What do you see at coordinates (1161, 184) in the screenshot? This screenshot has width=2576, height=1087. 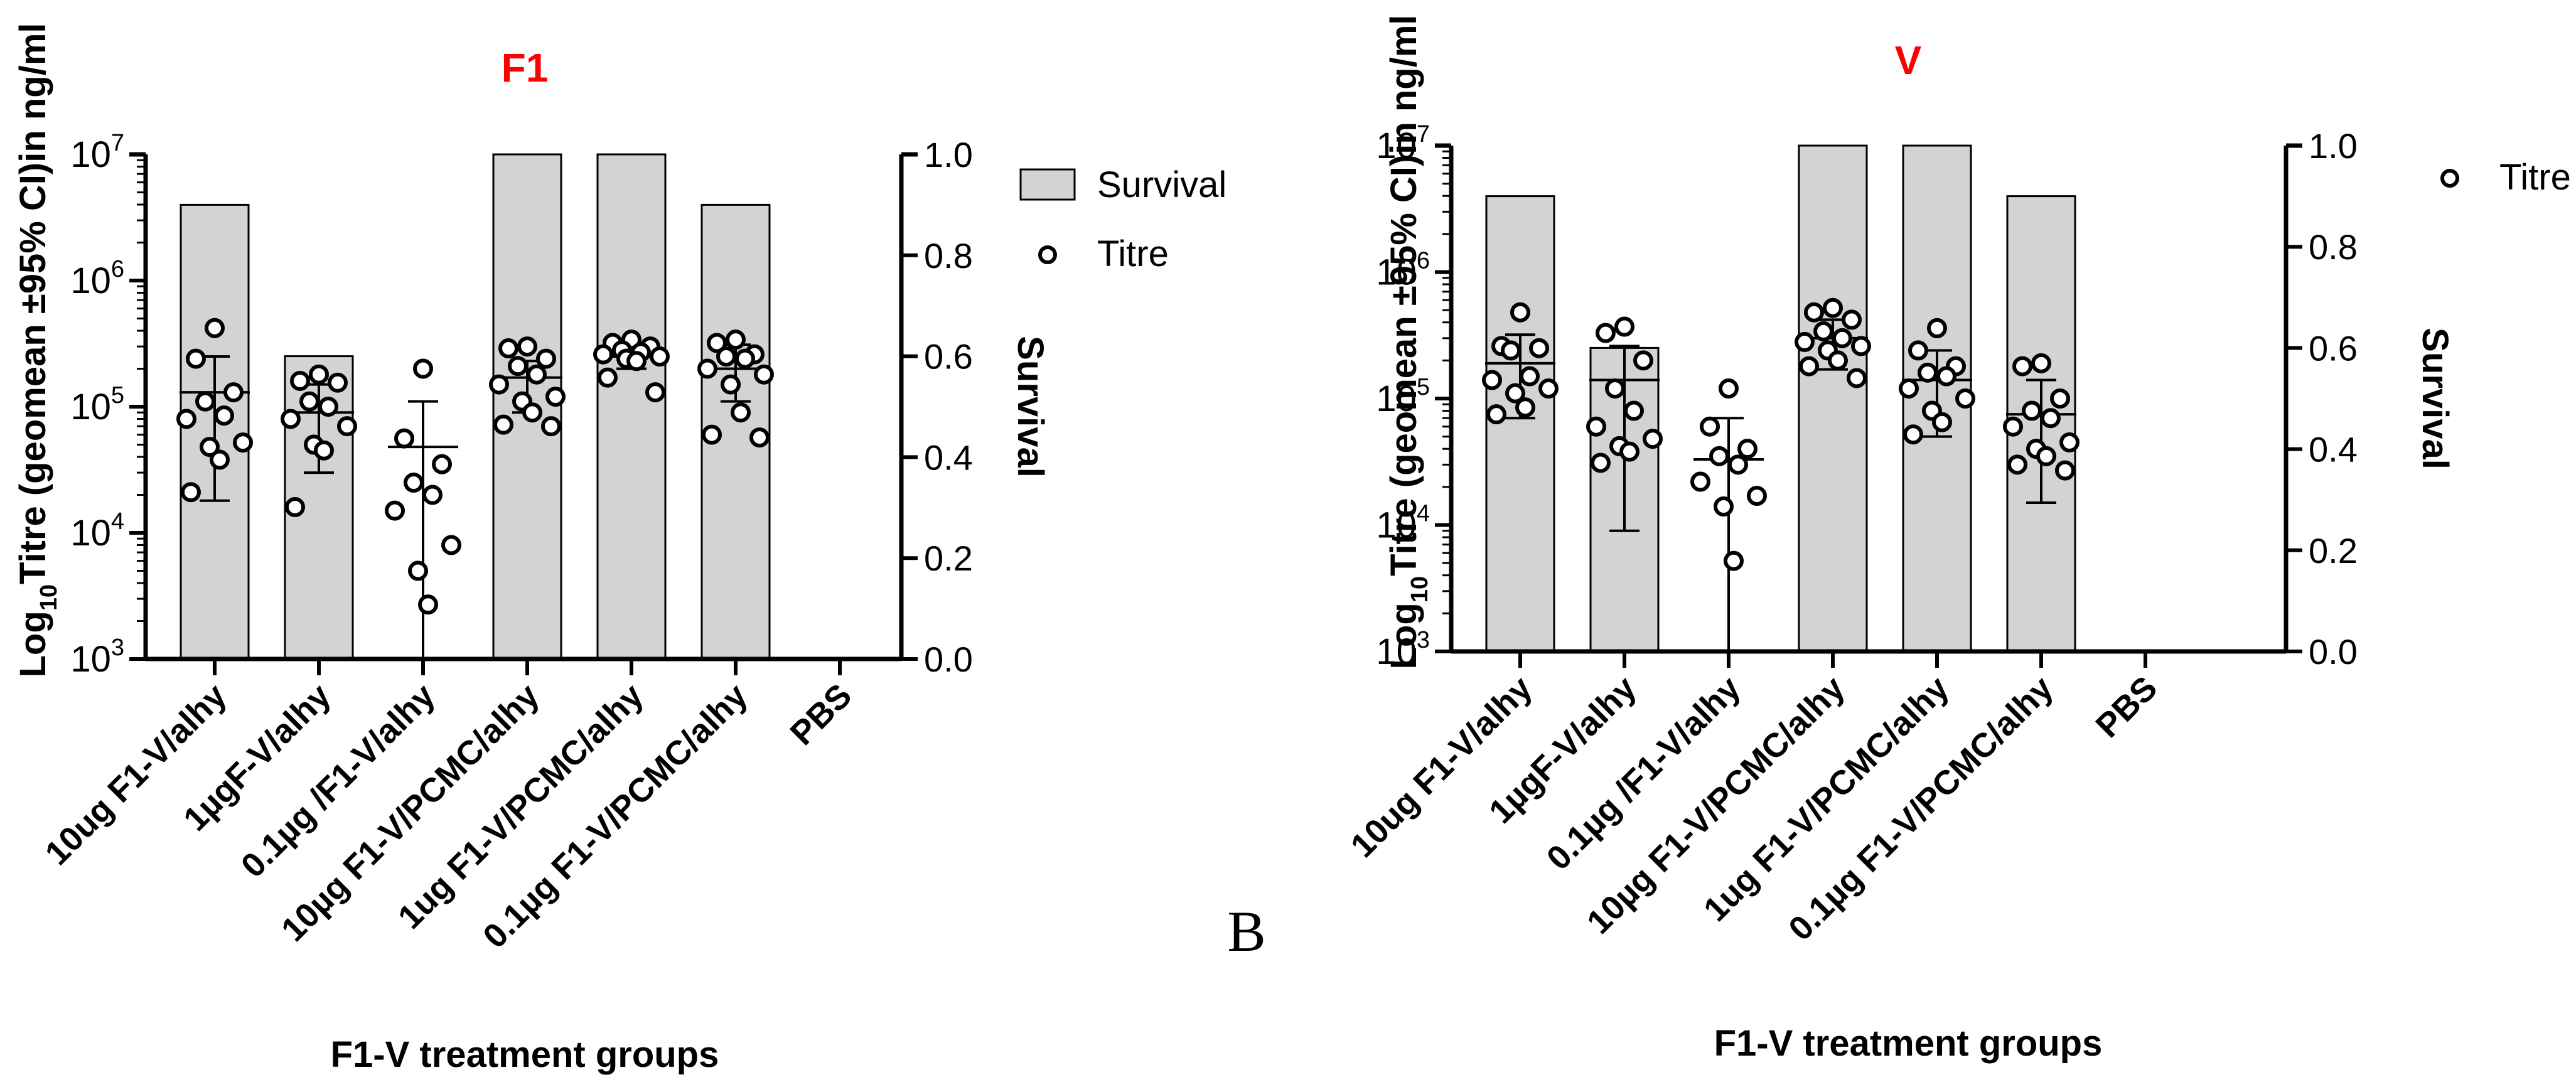 I see `legend-survival-label: Survival` at bounding box center [1161, 184].